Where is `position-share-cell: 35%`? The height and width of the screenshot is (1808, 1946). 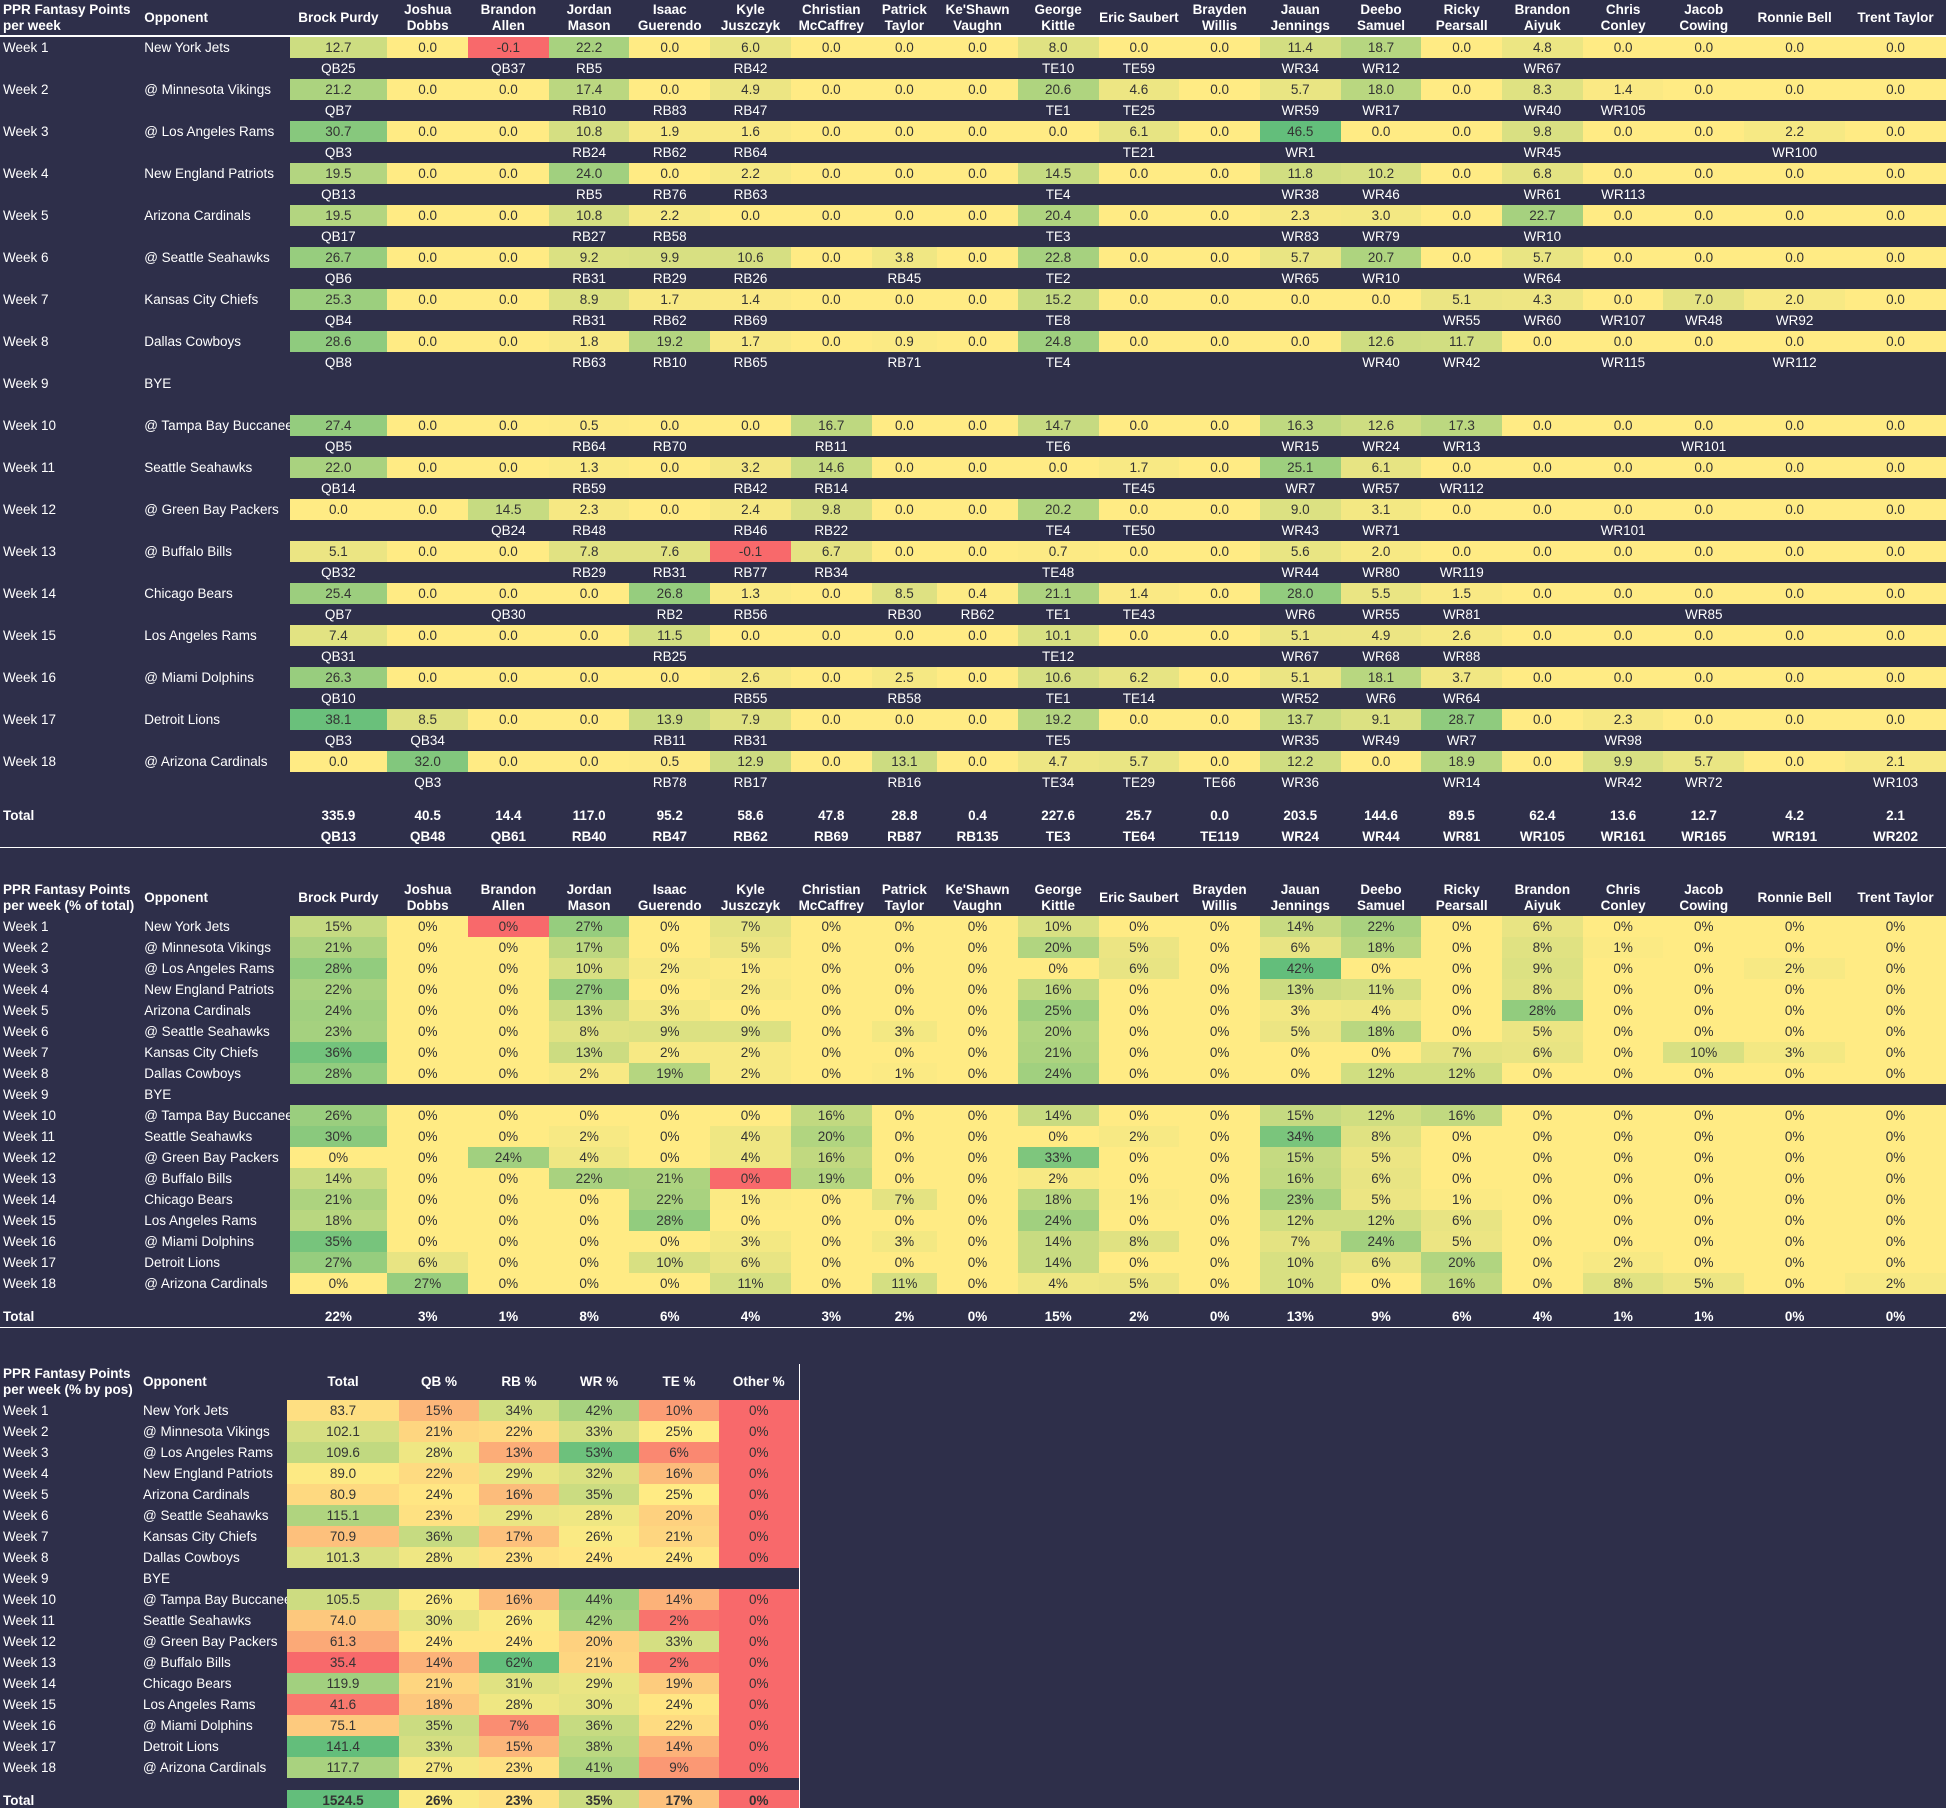 position-share-cell: 35% is located at coordinates (599, 1494).